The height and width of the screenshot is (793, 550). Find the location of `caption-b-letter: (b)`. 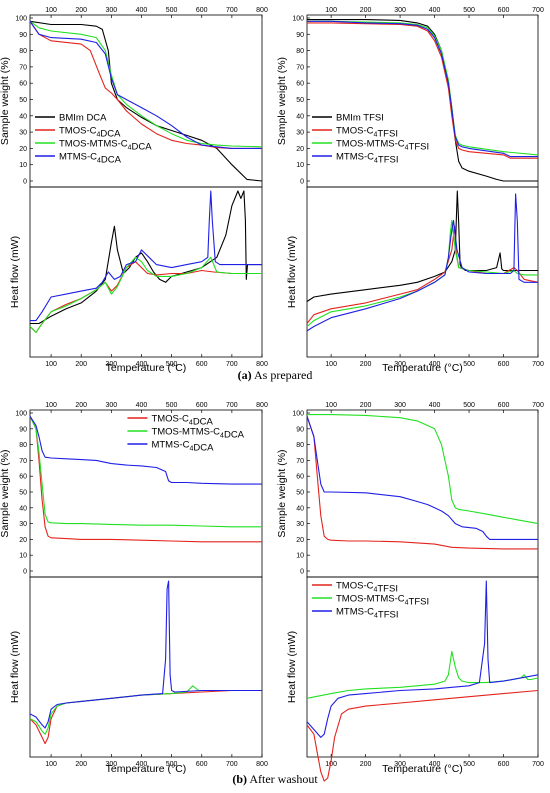

caption-b-letter: (b) is located at coordinates (239, 779).